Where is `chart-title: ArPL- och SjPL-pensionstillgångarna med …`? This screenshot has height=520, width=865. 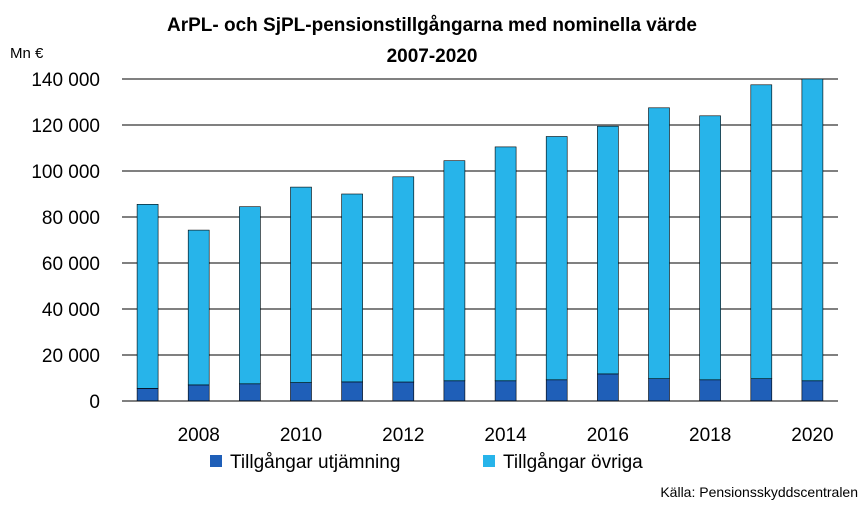 chart-title: ArPL- och SjPL-pensionstillgångarna med … is located at coordinates (432, 25).